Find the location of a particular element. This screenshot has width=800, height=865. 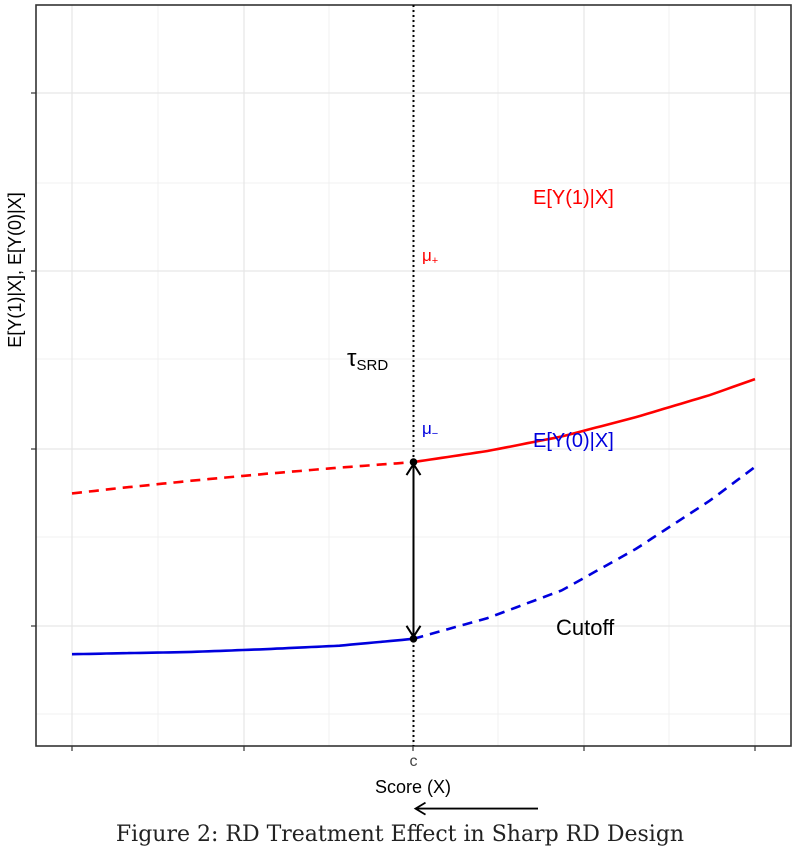

series-1-right-segment is located at coordinates (584, 553).